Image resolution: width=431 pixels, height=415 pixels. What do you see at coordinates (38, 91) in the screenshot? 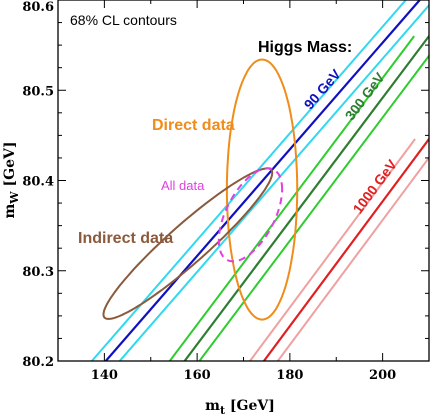
I see `y-tick-label: 80.5` at bounding box center [38, 91].